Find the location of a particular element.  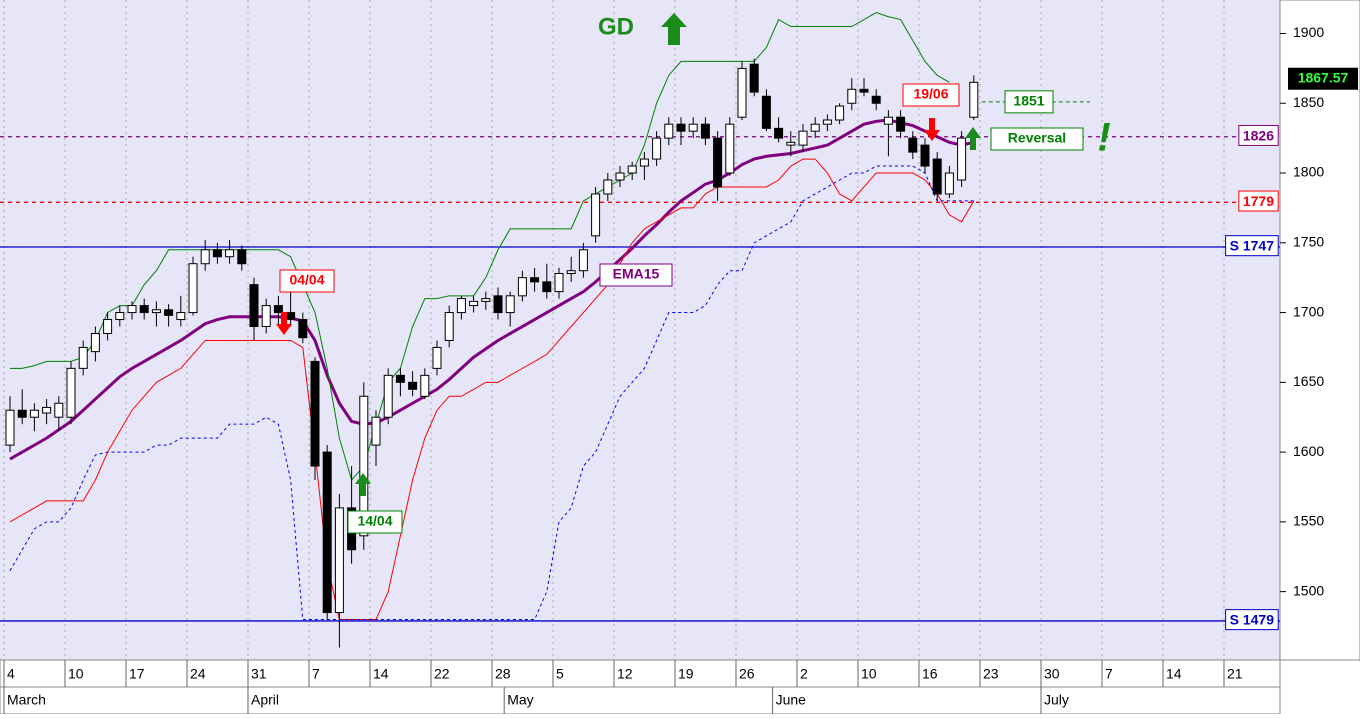

x-tick-label: 5 is located at coordinates (560, 674).